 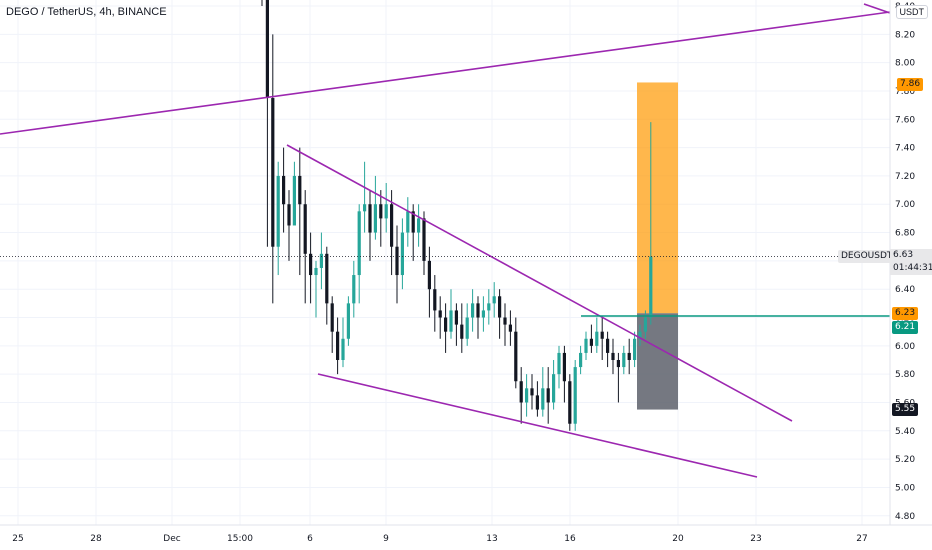 I want to click on currency-button: USDT, so click(x=911, y=12).